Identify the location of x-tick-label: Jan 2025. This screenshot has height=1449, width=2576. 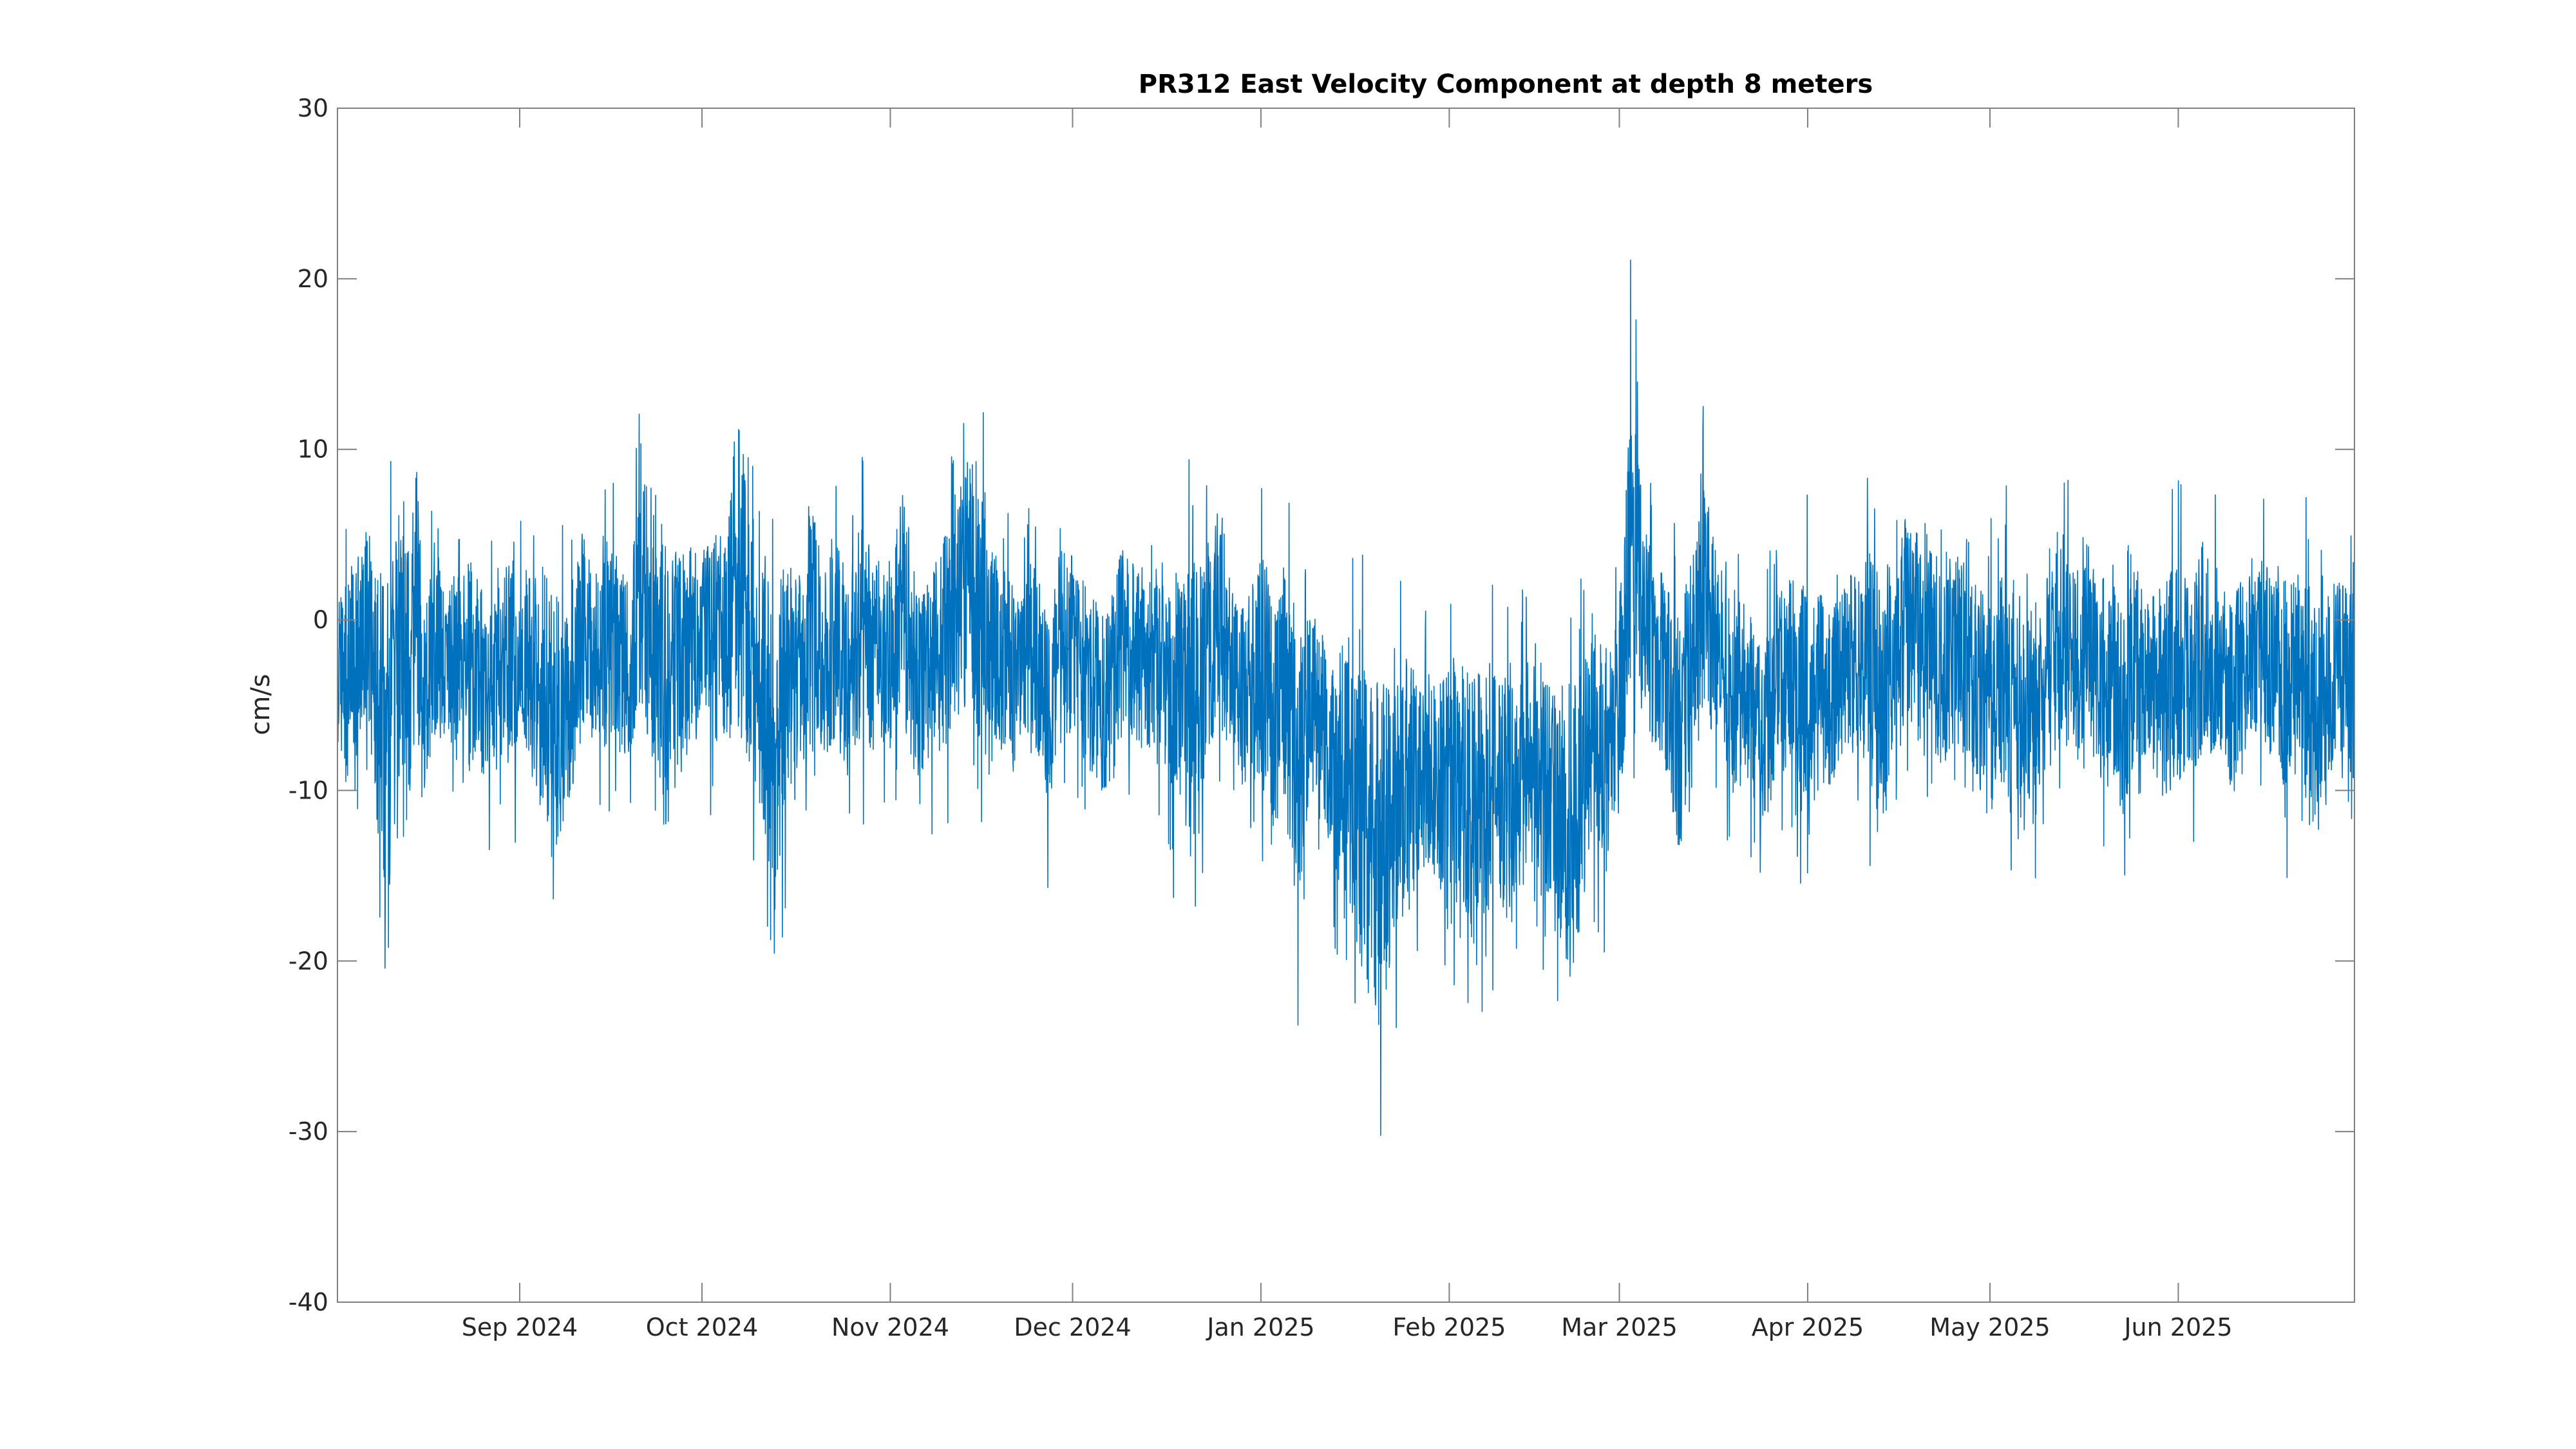
(1260, 1327).